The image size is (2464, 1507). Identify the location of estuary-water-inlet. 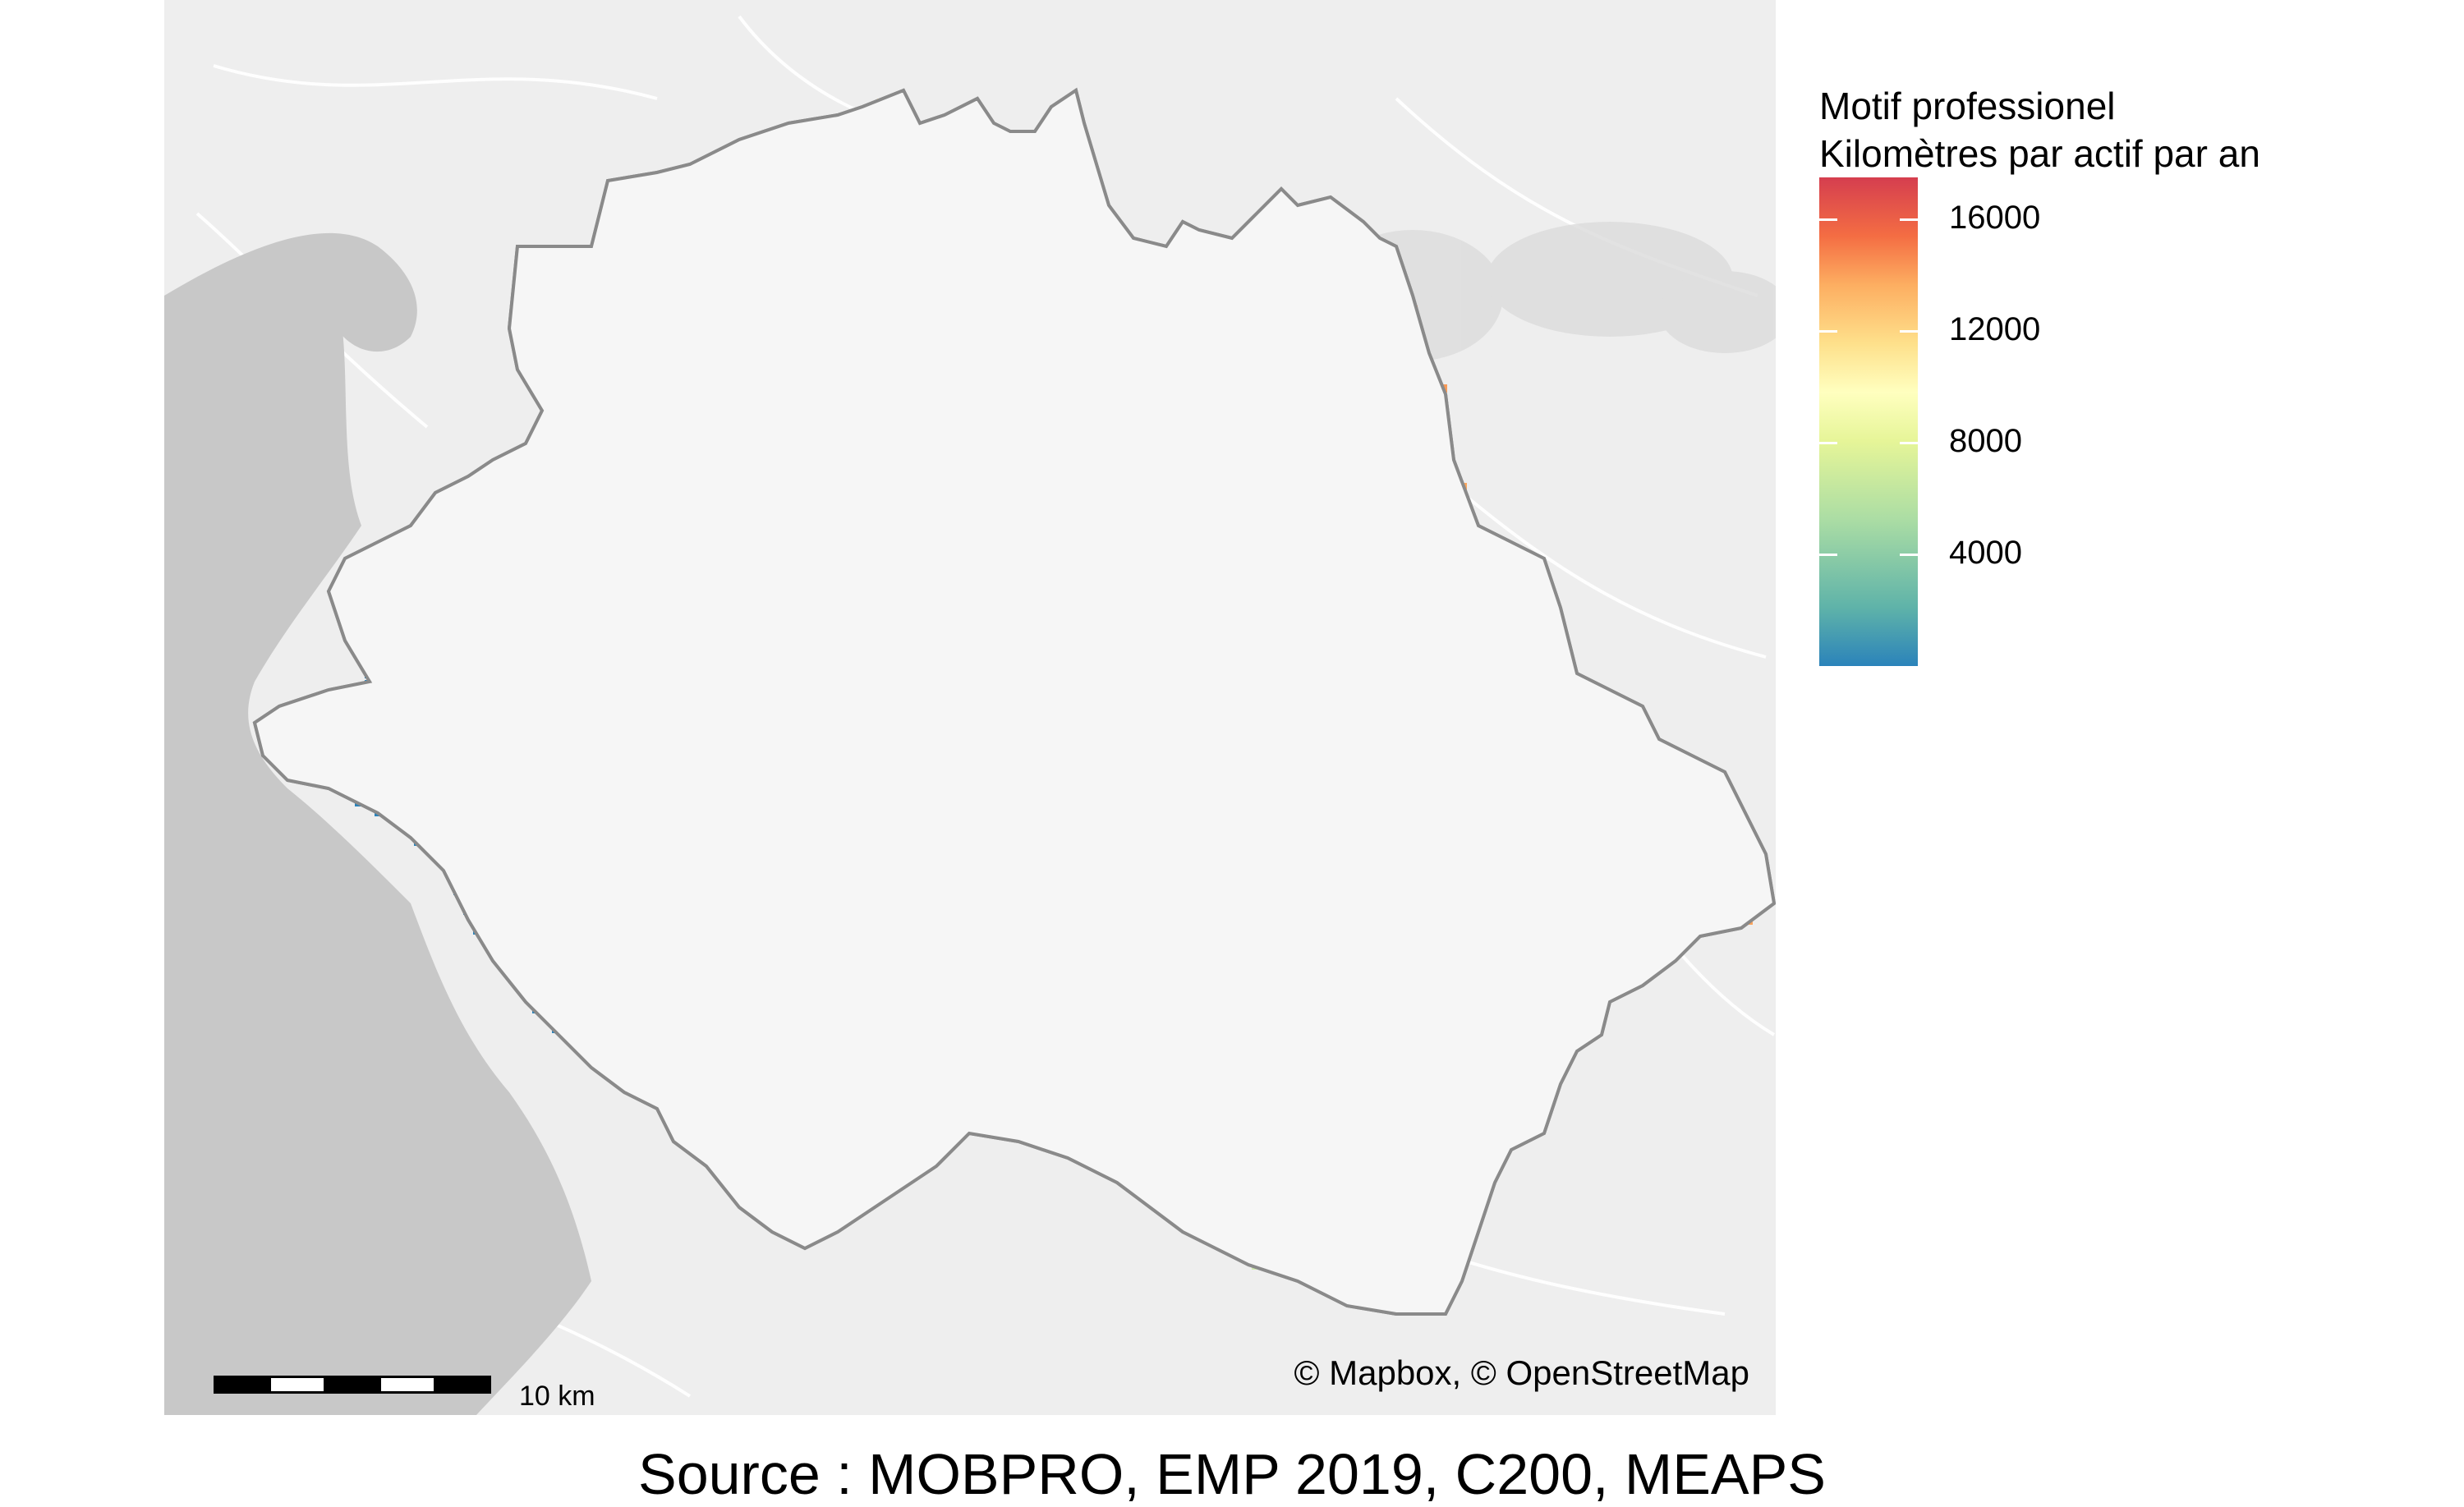
(290, 292).